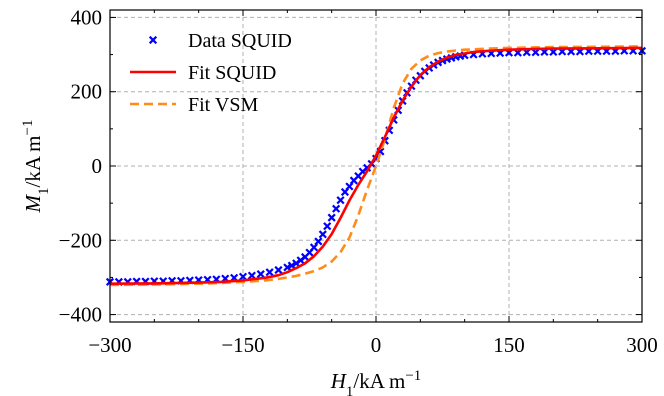  What do you see at coordinates (376, 345) in the screenshot?
I see `x-tick-label: 0` at bounding box center [376, 345].